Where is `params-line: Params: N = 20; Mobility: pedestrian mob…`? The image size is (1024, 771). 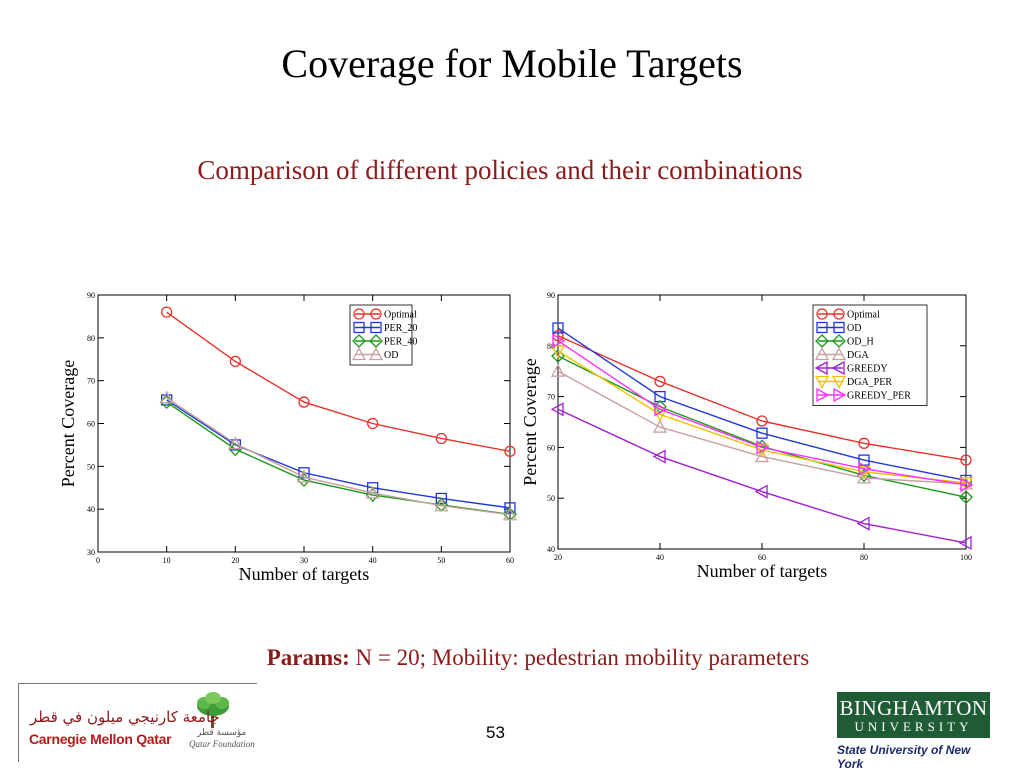
params-line: Params: N = 20; Mobility: pedestrian mob… is located at coordinates (512, 658).